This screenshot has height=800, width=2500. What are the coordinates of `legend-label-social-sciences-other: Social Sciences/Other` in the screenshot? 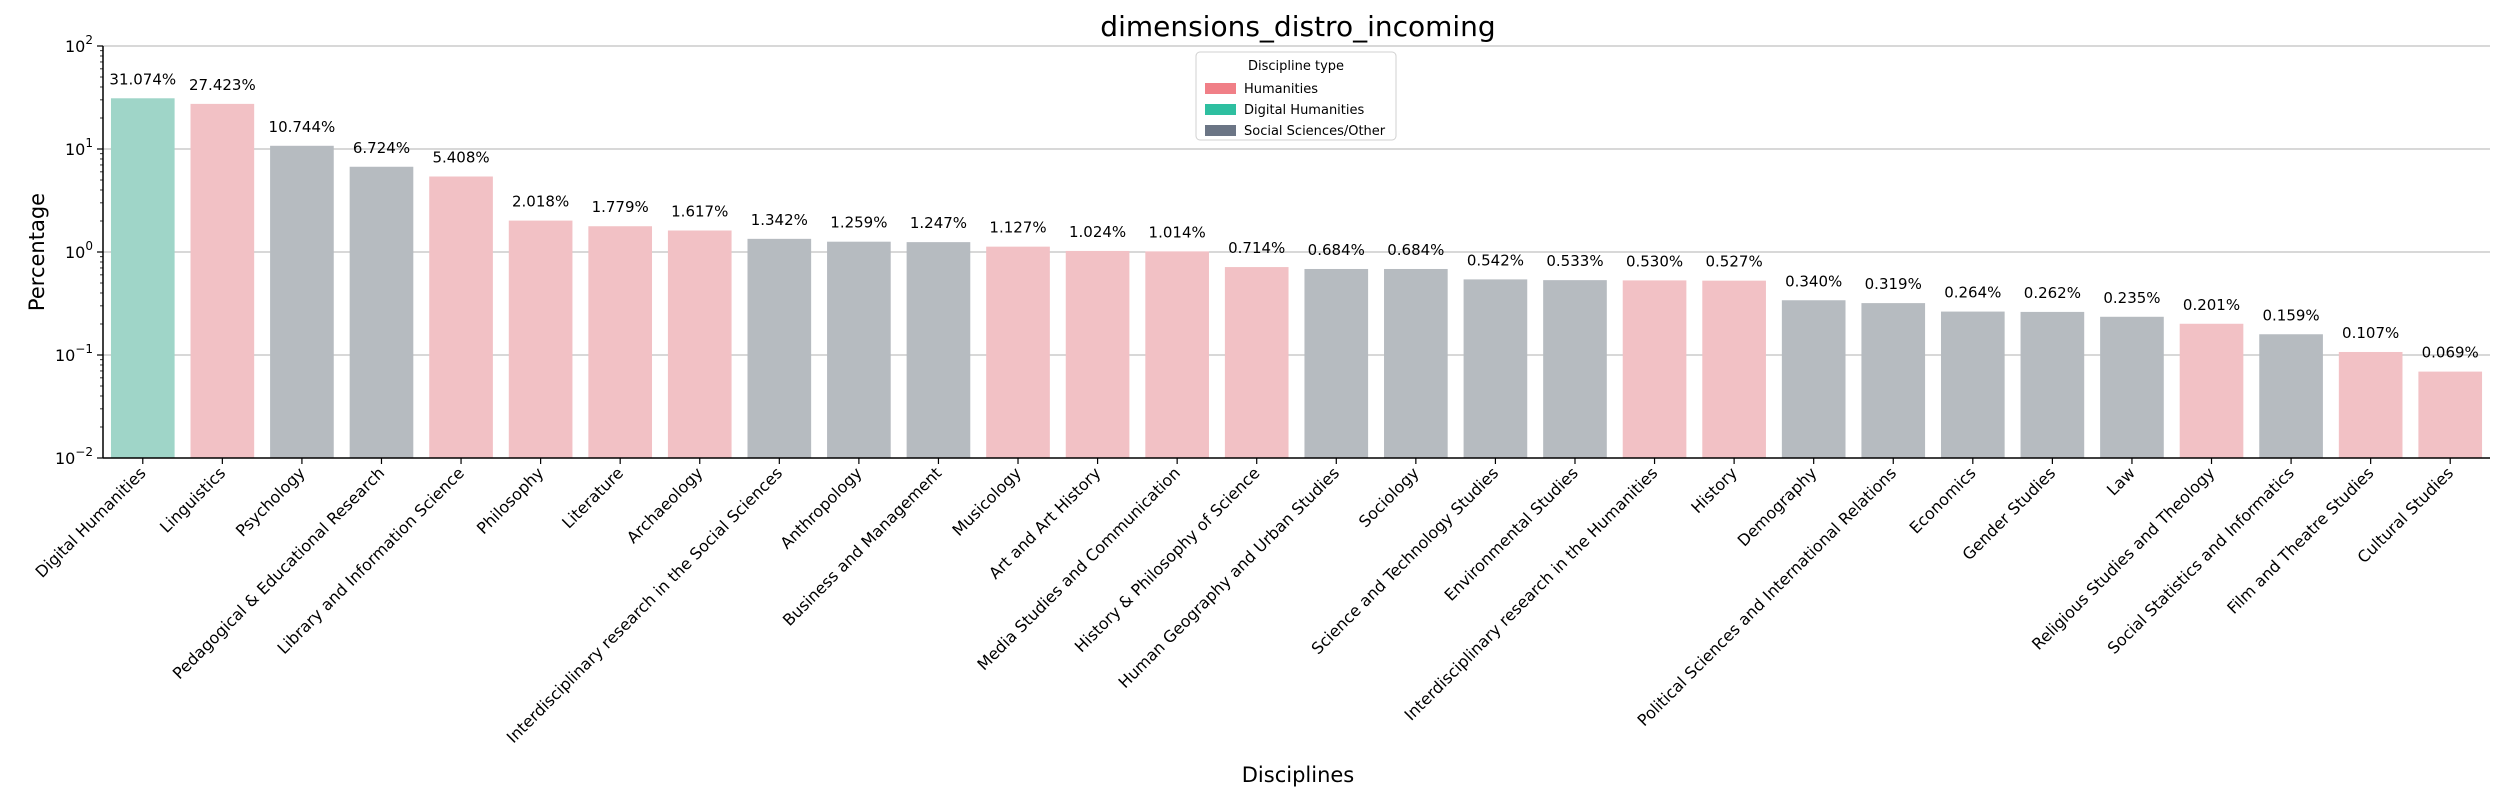 It's located at (1315, 131).